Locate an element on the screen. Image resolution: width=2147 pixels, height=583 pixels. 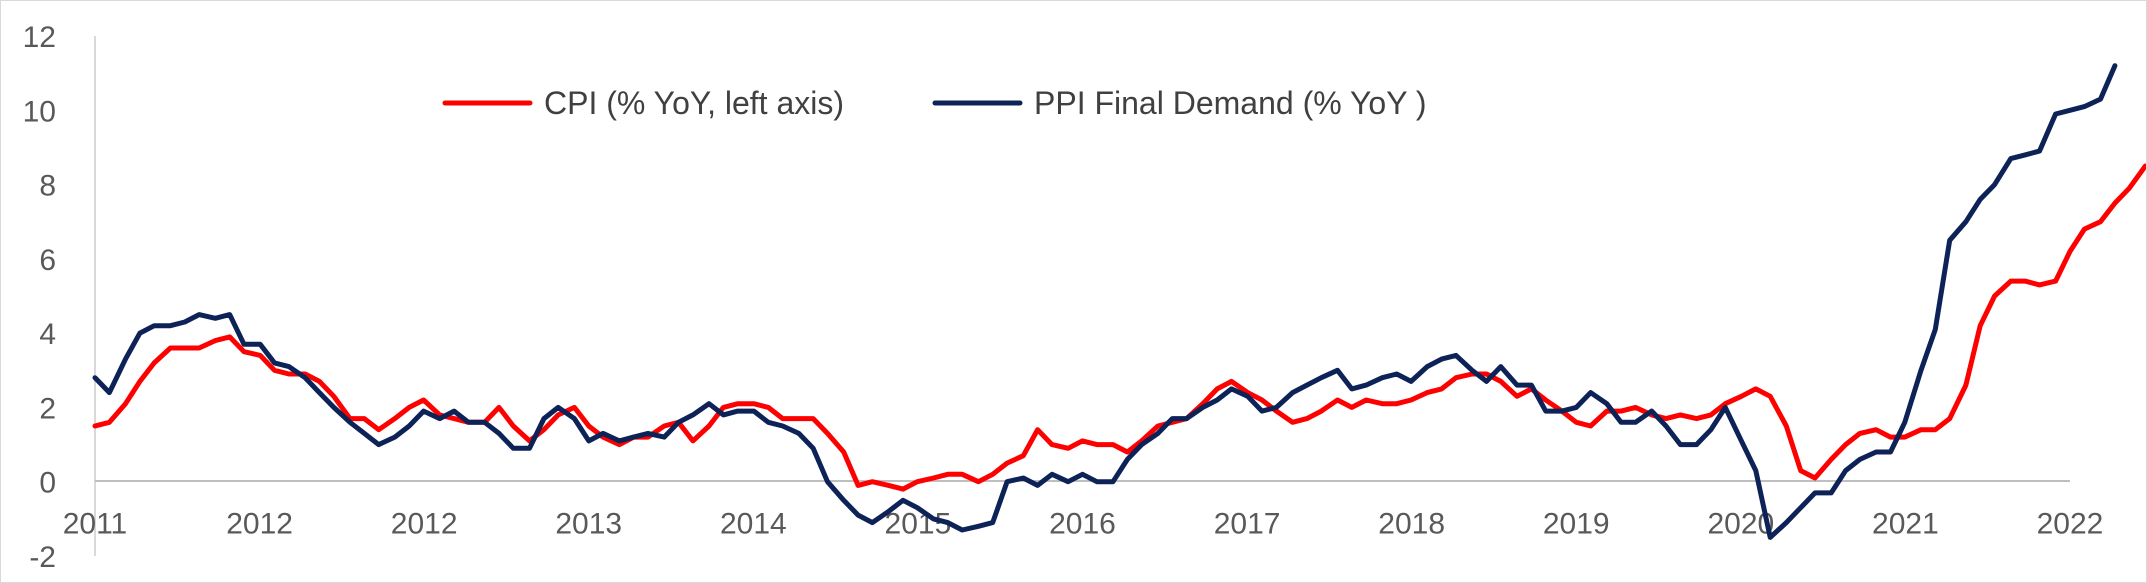
x-tick-label: 2013 is located at coordinates (588, 524).